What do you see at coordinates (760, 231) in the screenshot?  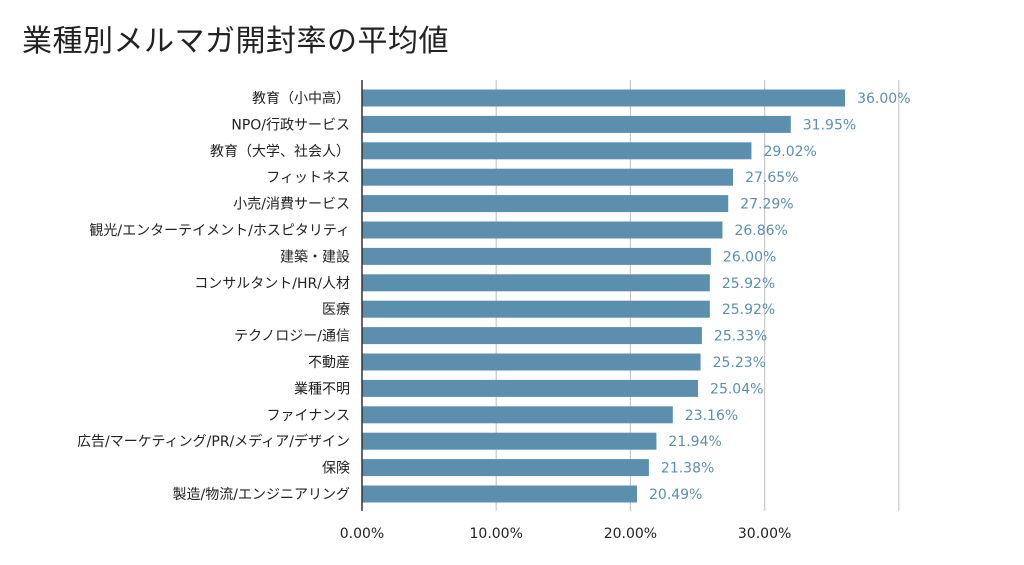 I see `value-label: 26.86%` at bounding box center [760, 231].